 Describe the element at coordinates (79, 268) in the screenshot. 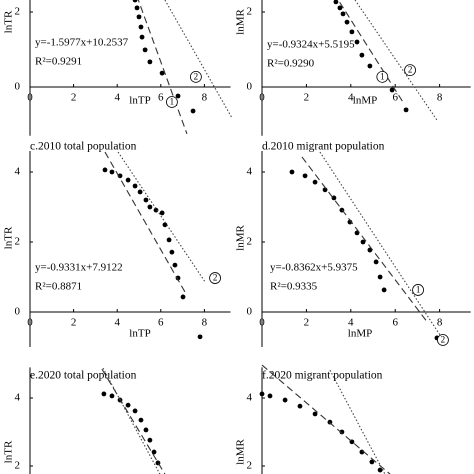

I see `equation: y=-0.9331x+7.9122` at that location.